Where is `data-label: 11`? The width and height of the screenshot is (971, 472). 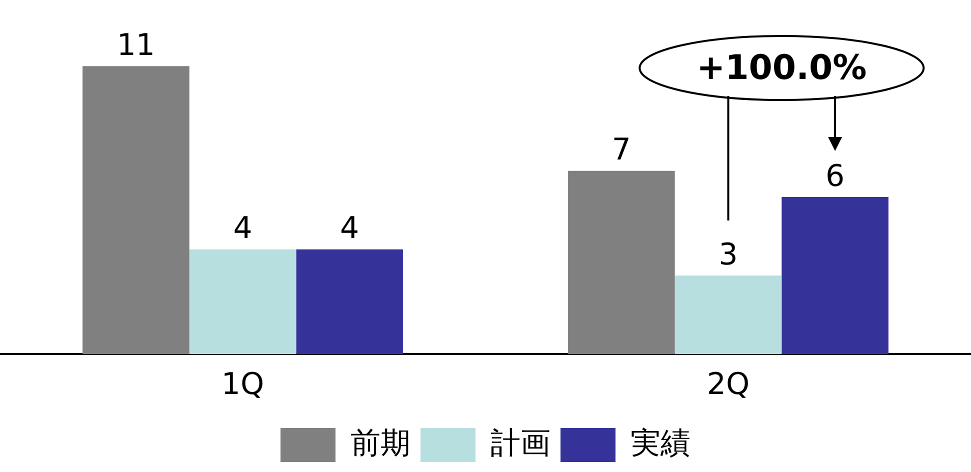 data-label: 11 is located at coordinates (136, 45).